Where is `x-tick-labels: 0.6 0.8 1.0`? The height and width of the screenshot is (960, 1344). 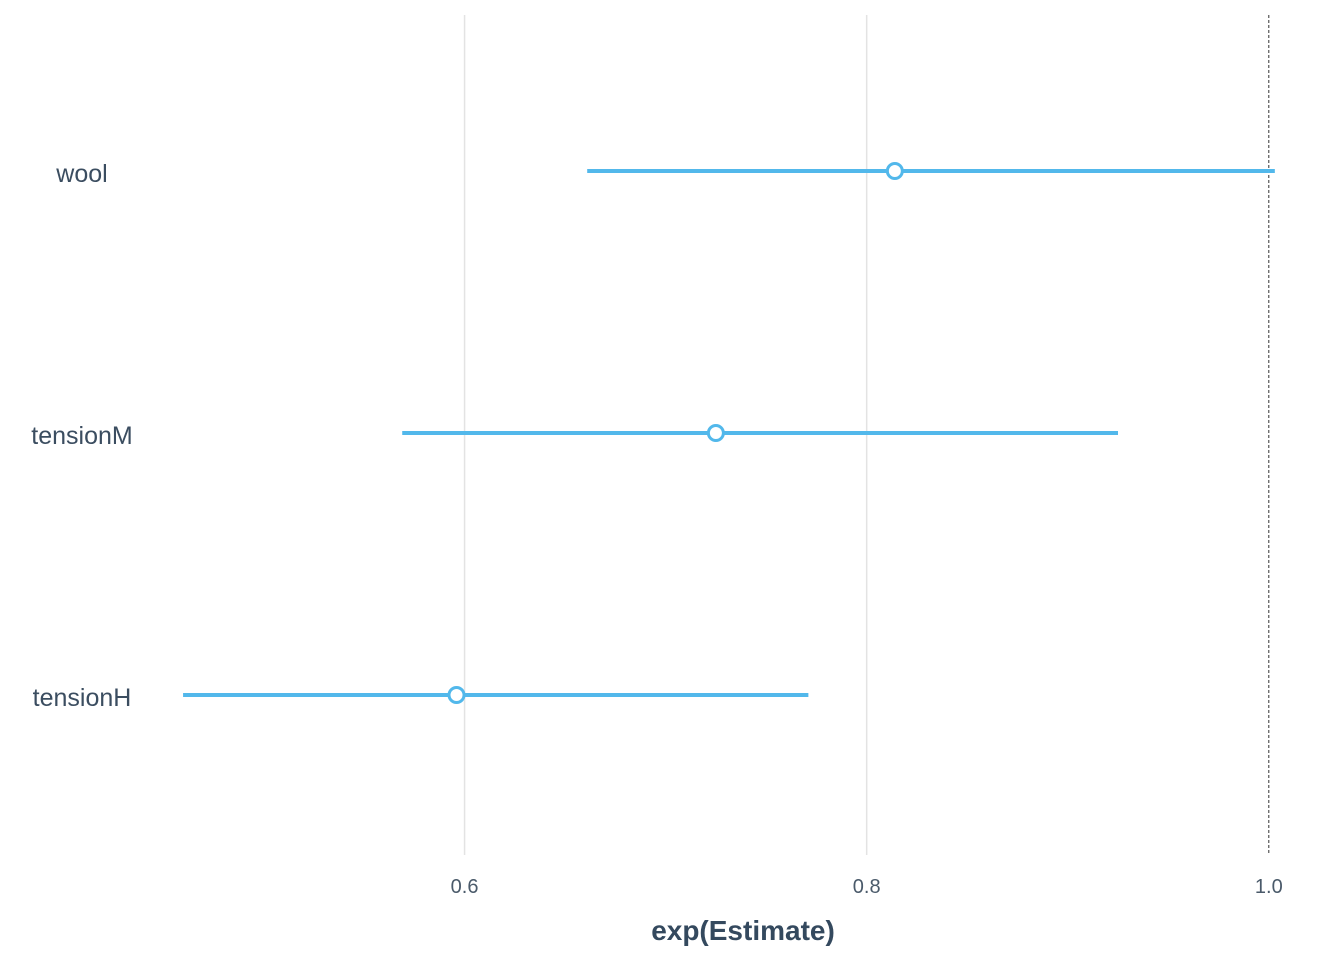
x-tick-labels: 0.6 0.8 1.0 is located at coordinates (867, 887).